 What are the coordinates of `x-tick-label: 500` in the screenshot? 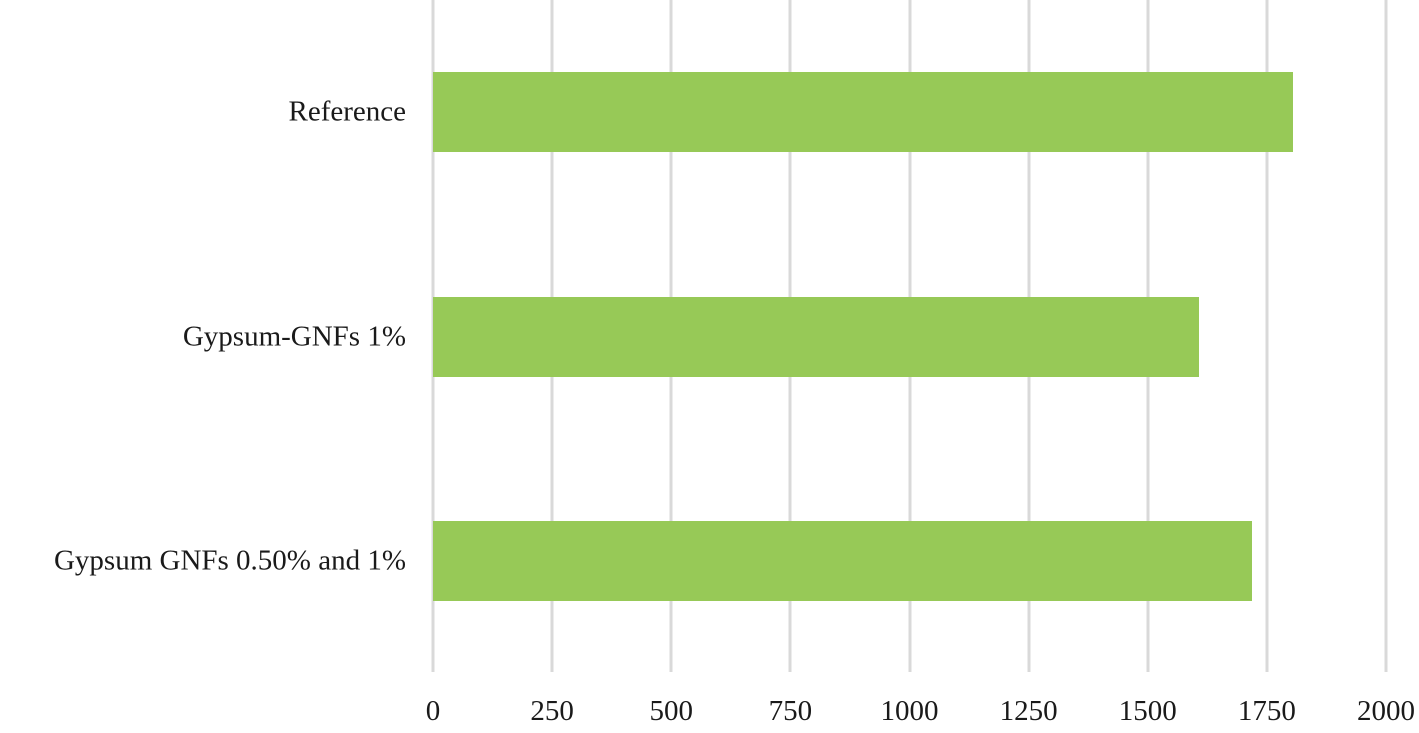 It's located at (671, 711).